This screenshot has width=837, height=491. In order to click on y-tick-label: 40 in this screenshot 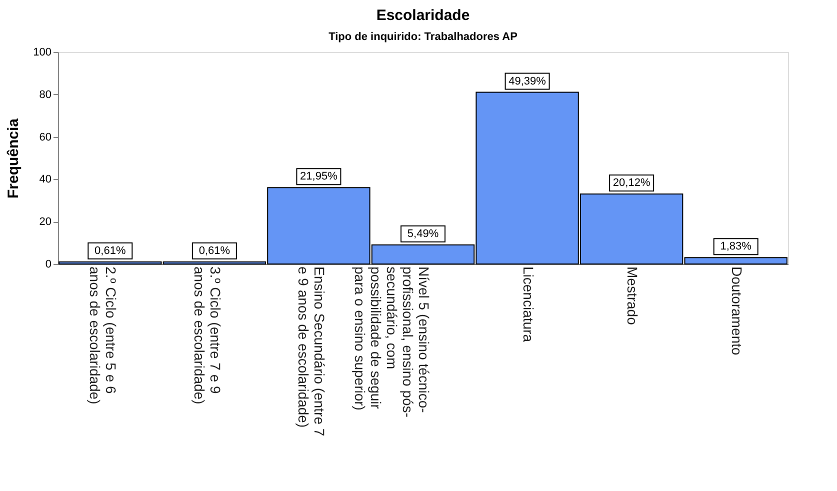, I will do `click(45, 180)`.